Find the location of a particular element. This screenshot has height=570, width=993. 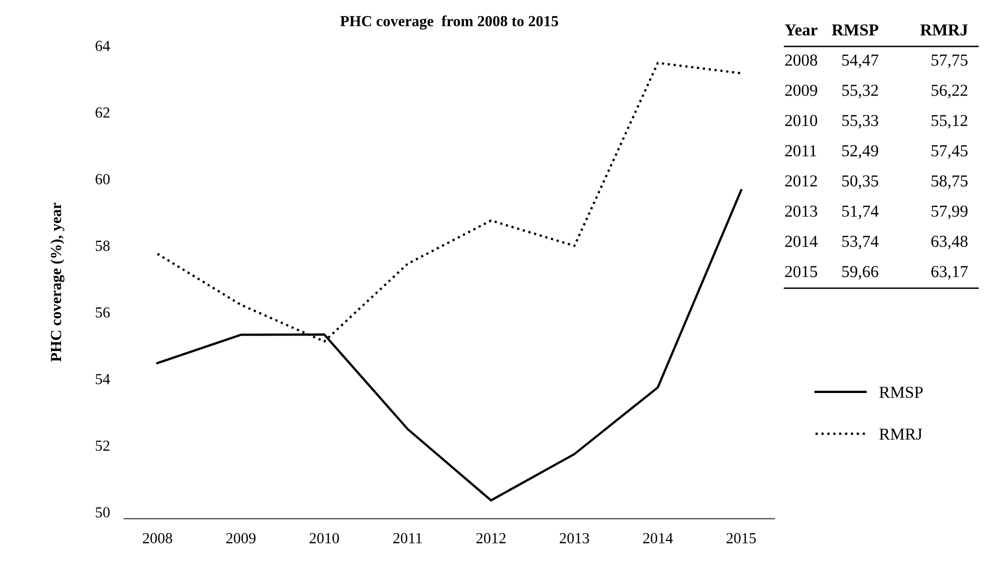

category-label: 2008 is located at coordinates (801, 60).